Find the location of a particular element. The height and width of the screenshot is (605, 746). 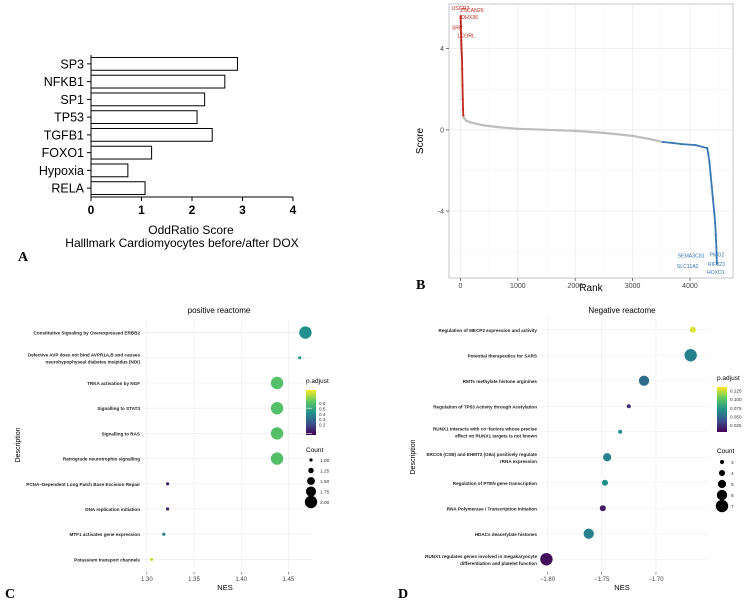

c-category-label: MTF1 activates gene expression is located at coordinates (105, 534).